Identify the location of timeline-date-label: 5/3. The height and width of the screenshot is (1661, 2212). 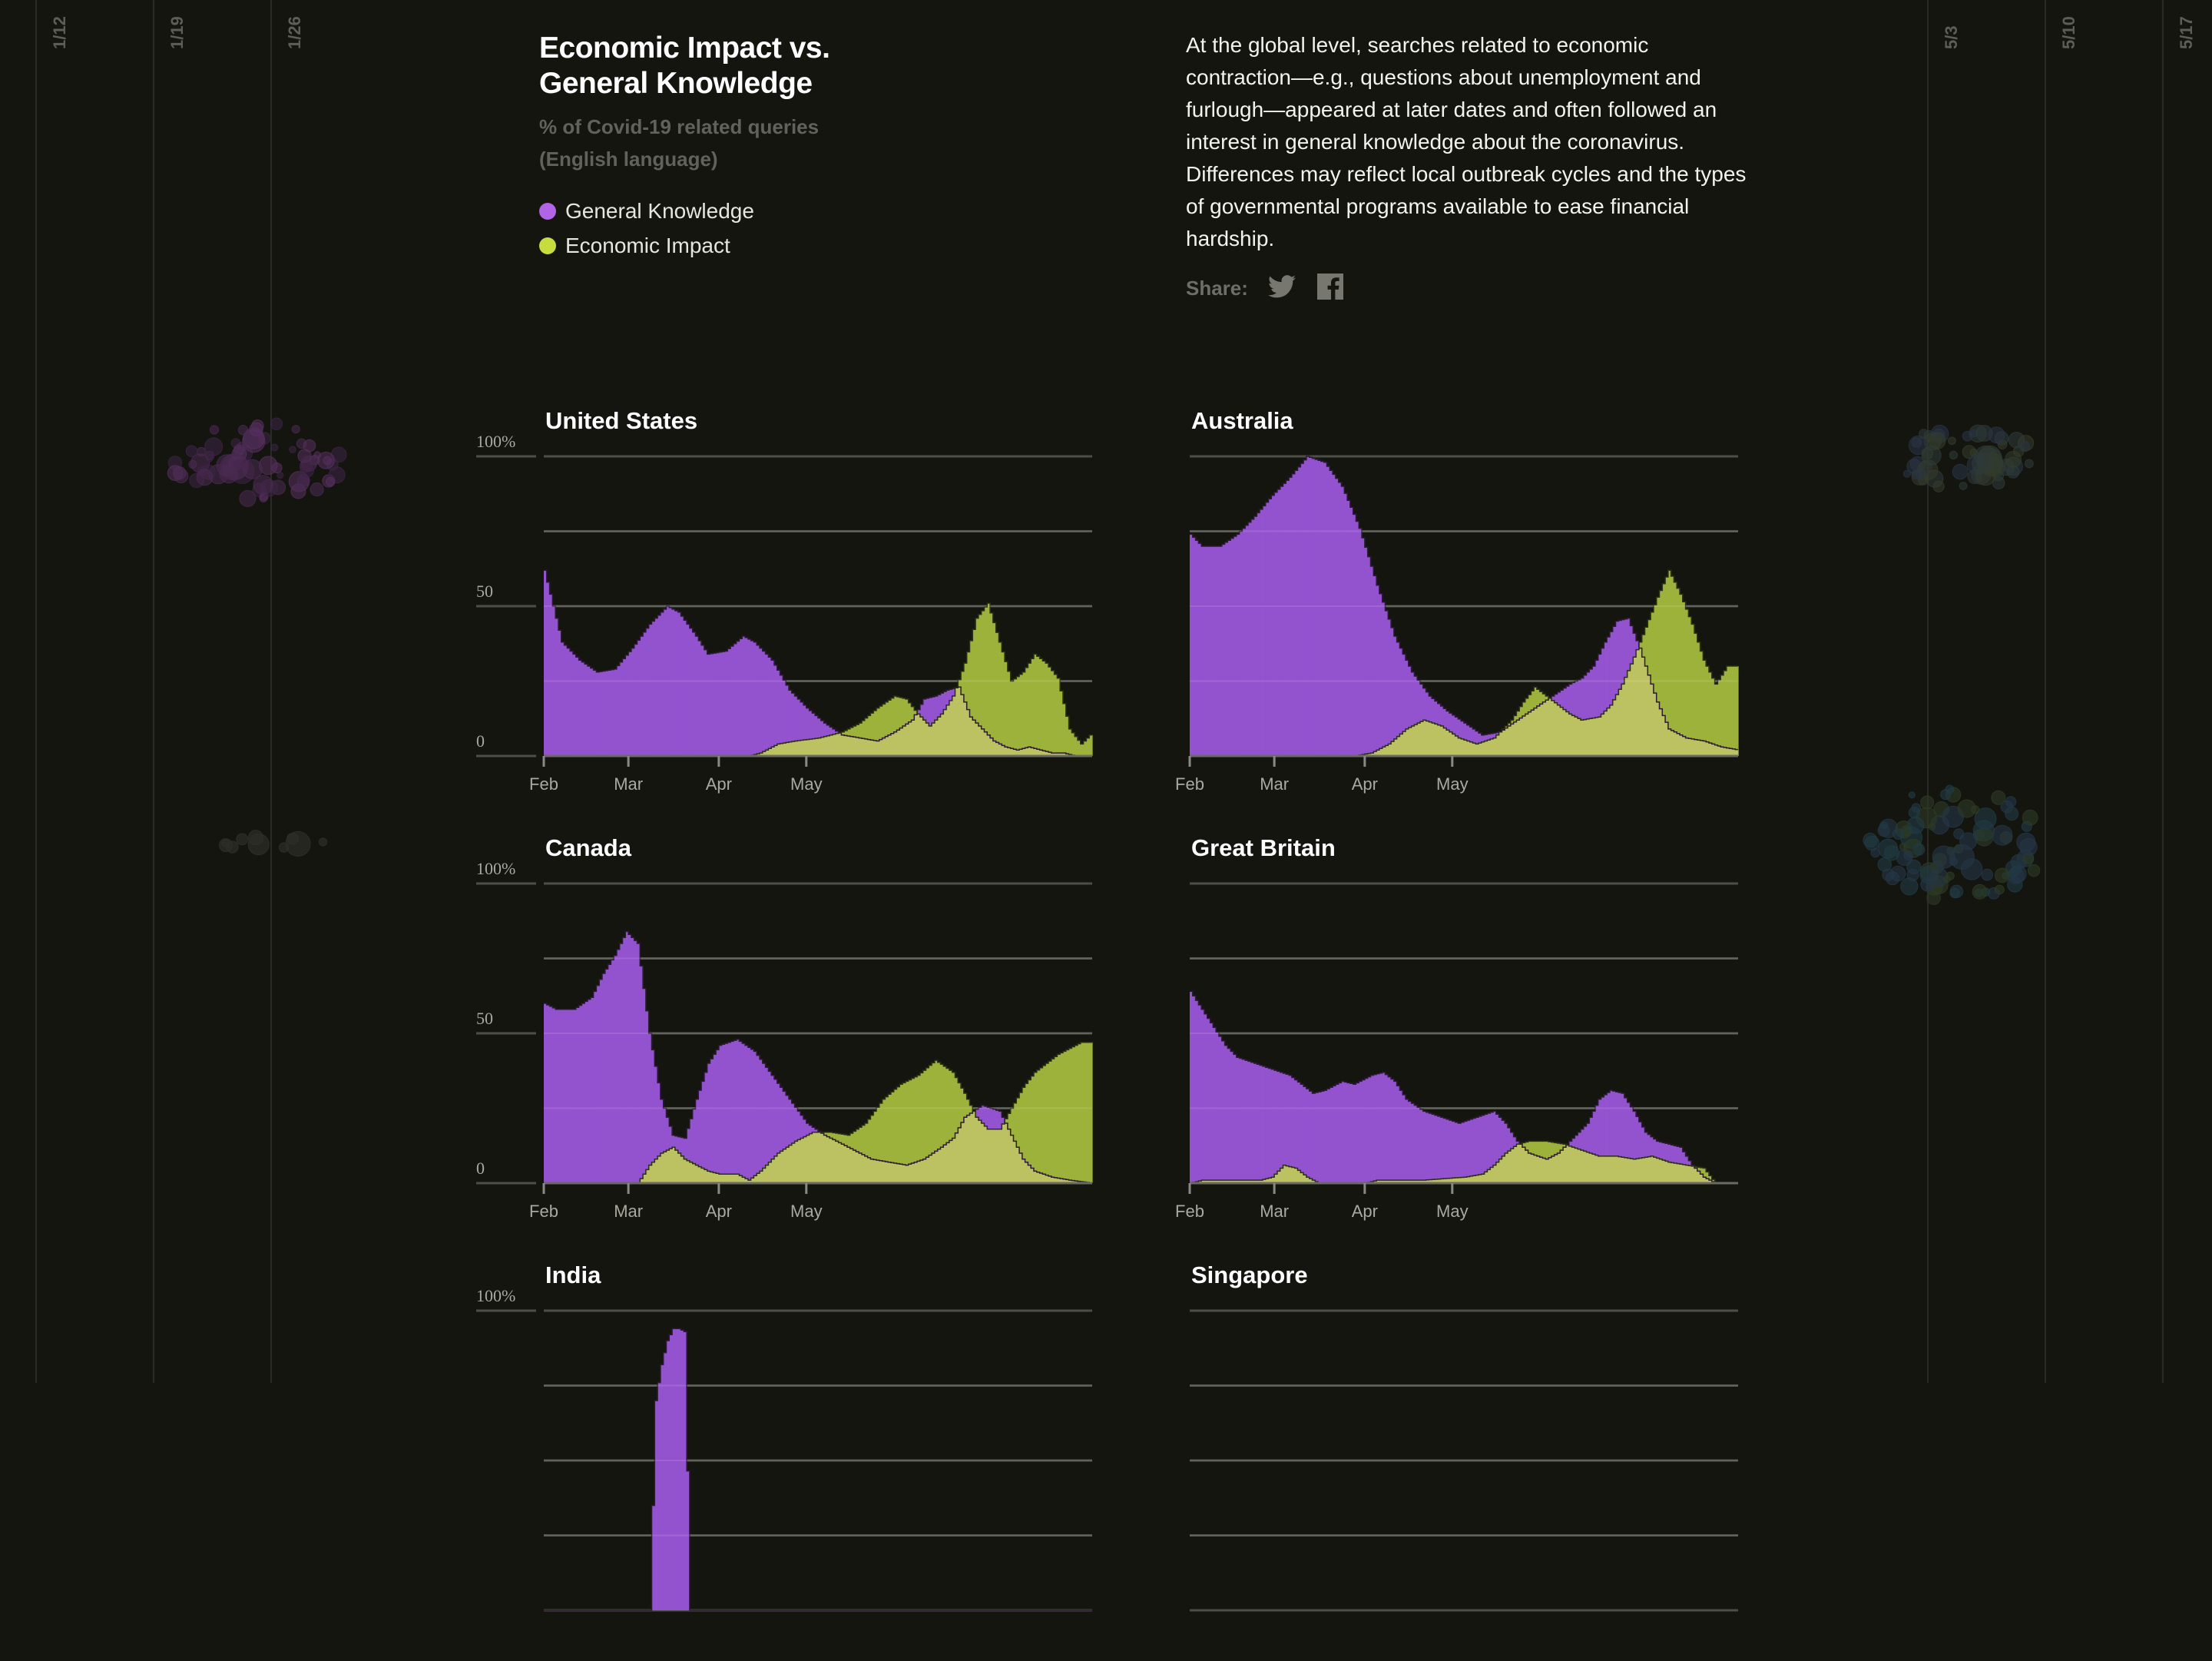
(1952, 37).